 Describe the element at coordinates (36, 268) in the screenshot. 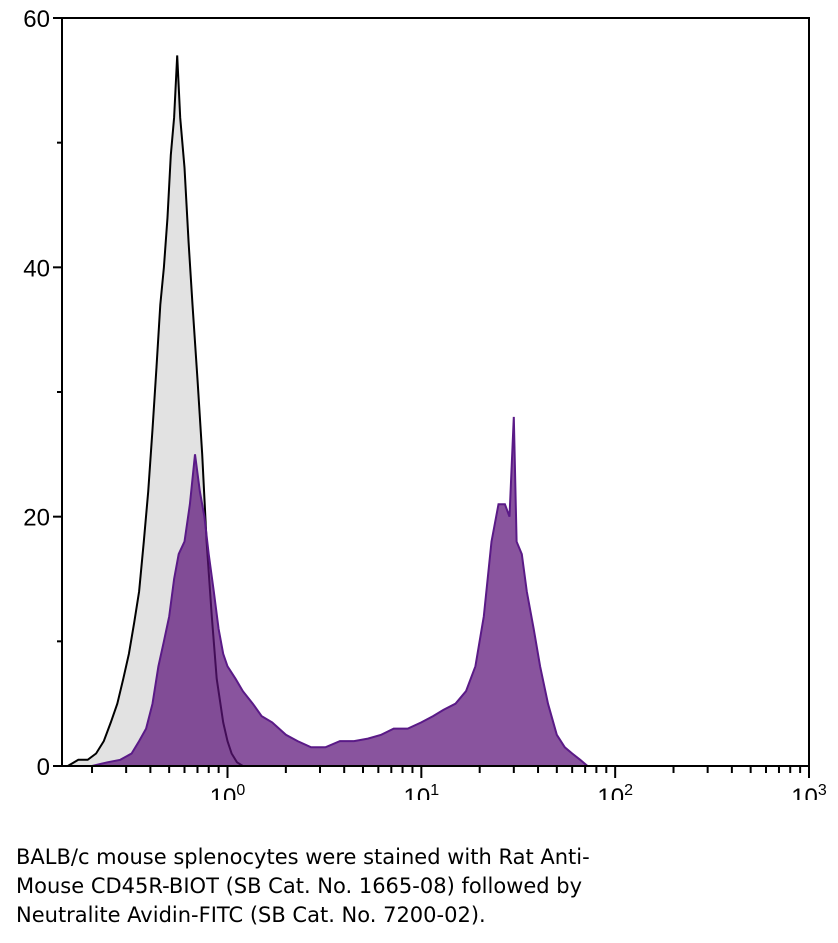

I see `y-tick-label: 40` at that location.